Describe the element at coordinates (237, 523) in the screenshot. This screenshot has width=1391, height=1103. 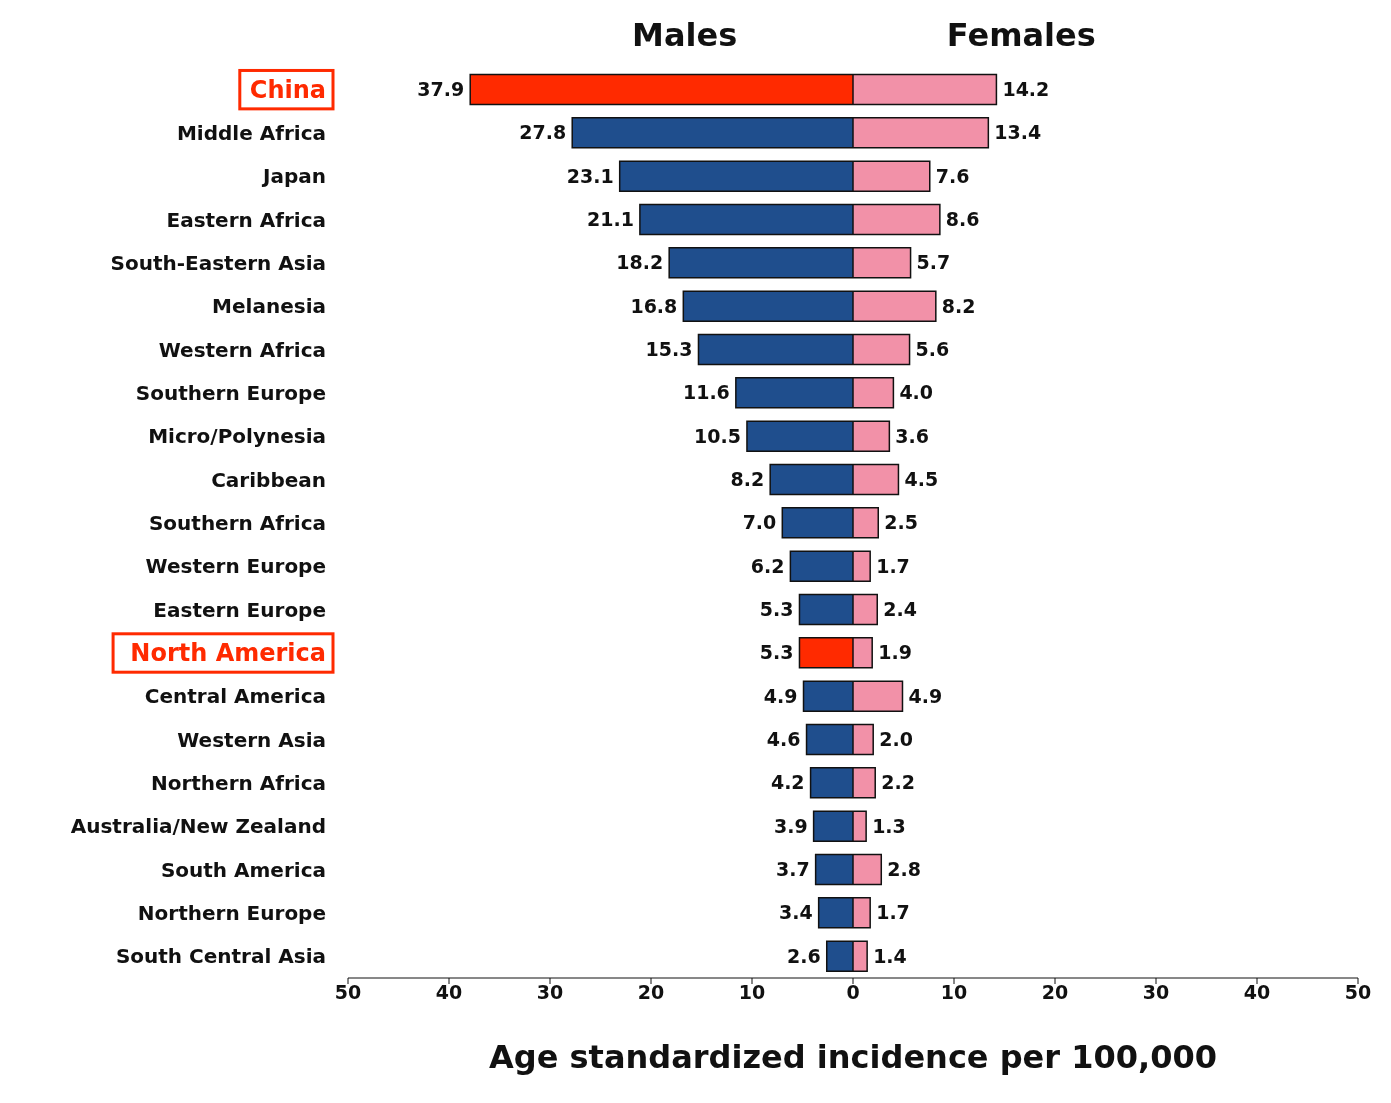
I see `y-tick-label: Southern Africa` at that location.